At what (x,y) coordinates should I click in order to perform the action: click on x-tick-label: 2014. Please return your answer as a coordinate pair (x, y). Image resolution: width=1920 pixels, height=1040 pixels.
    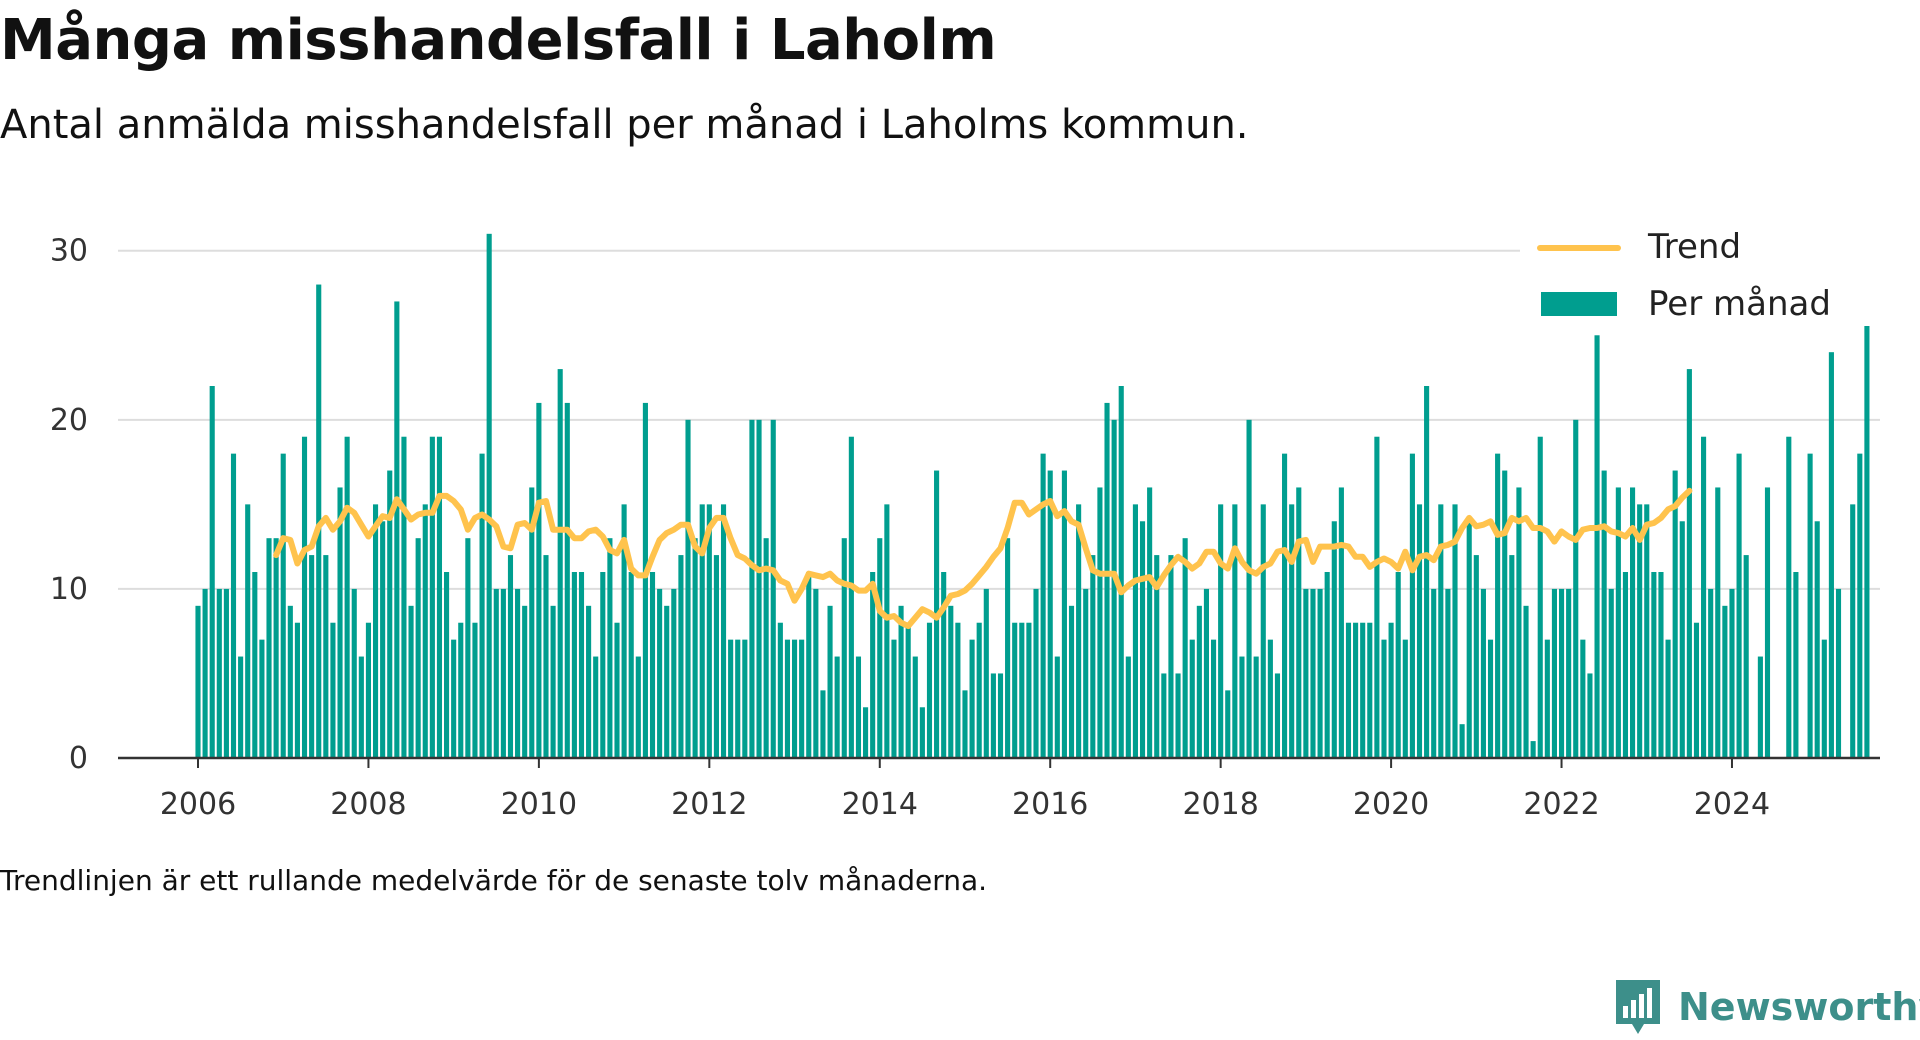
    Looking at the image, I should click on (880, 804).